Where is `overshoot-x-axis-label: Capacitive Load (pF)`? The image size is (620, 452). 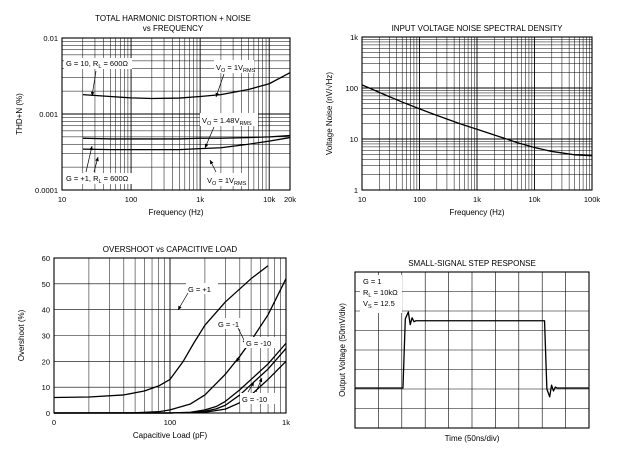 overshoot-x-axis-label: Capacitive Load (pF) is located at coordinates (170, 435).